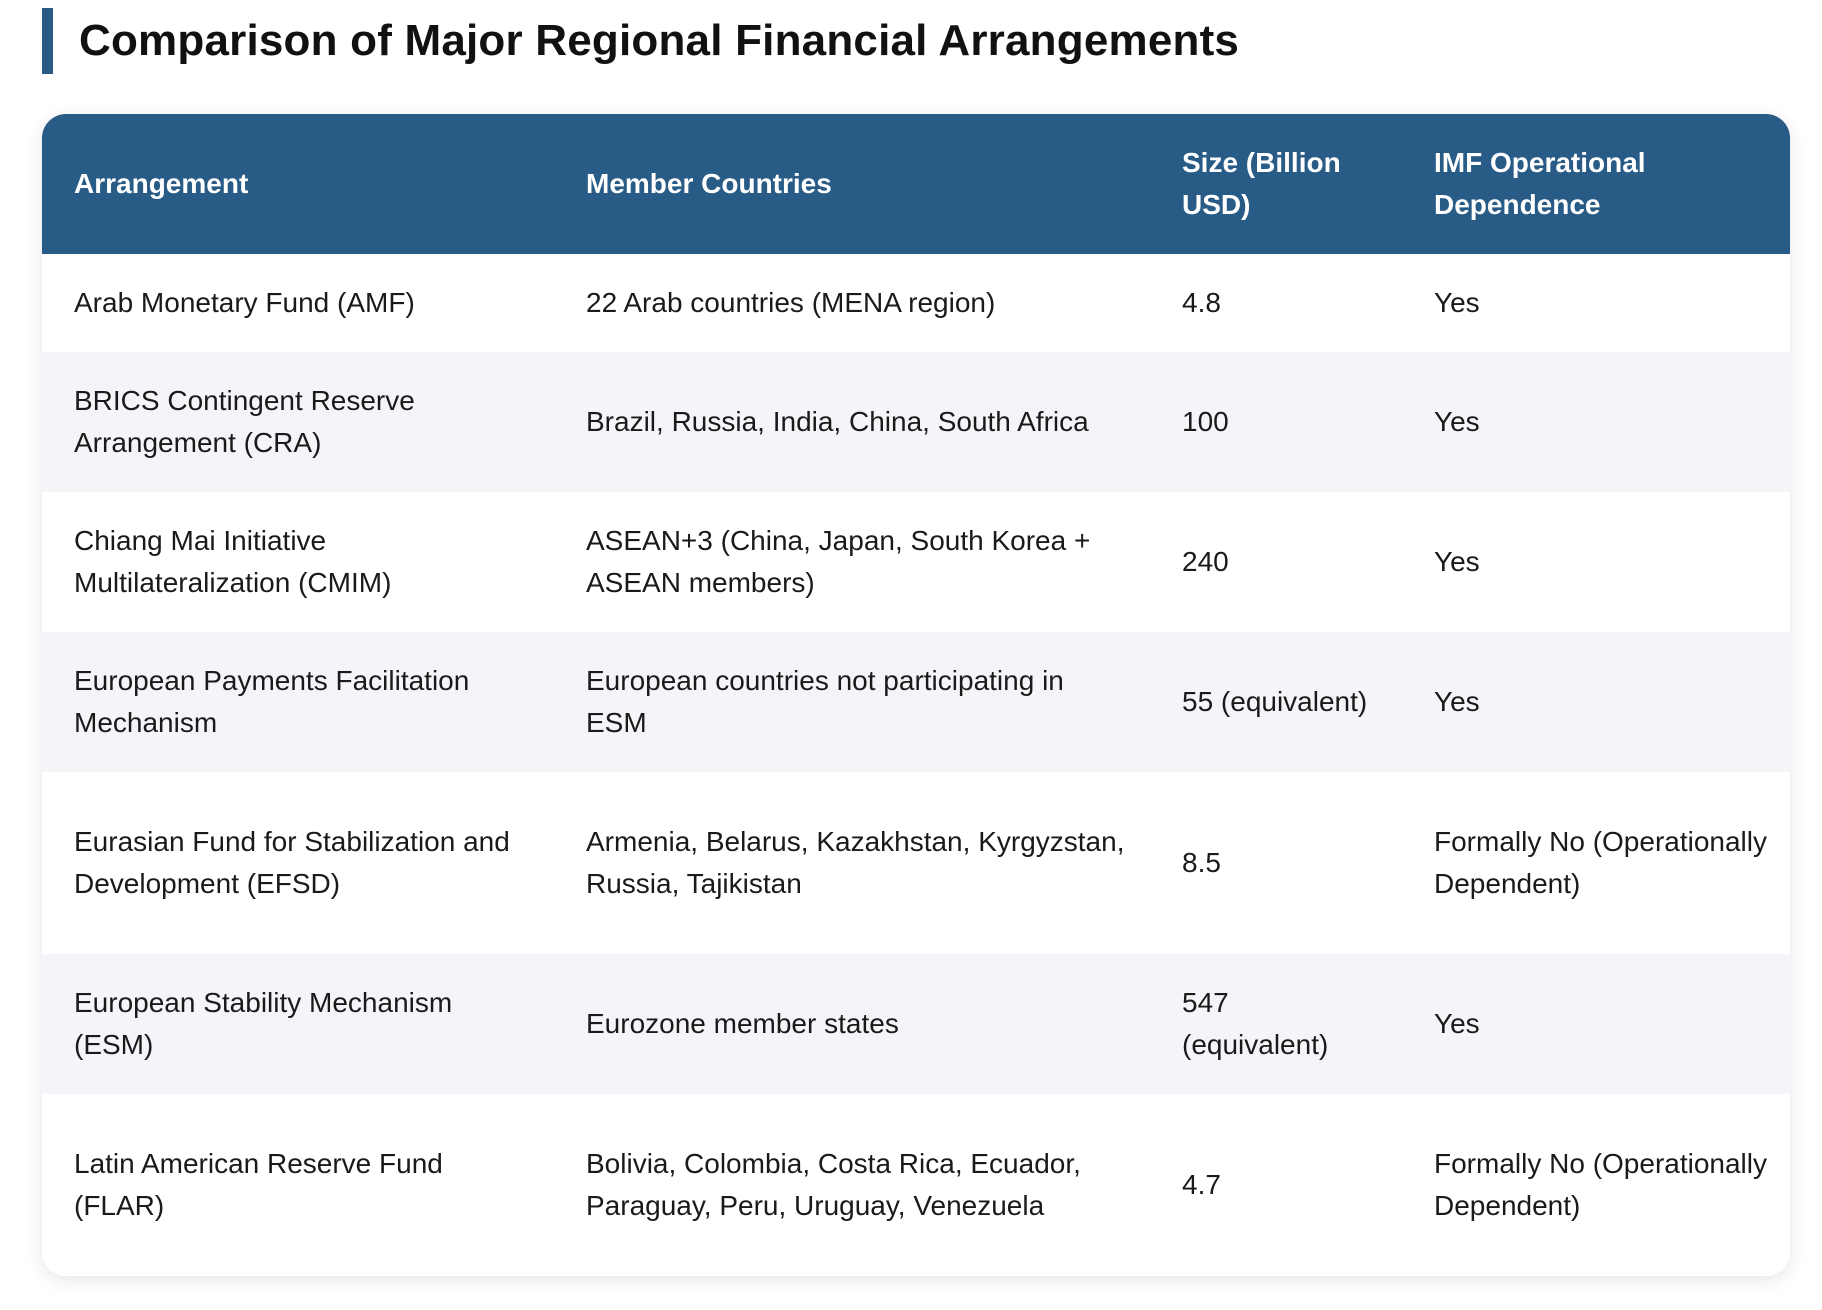  Describe the element at coordinates (742, 1023) in the screenshot. I see `cell-members: Eurozone member states` at that location.